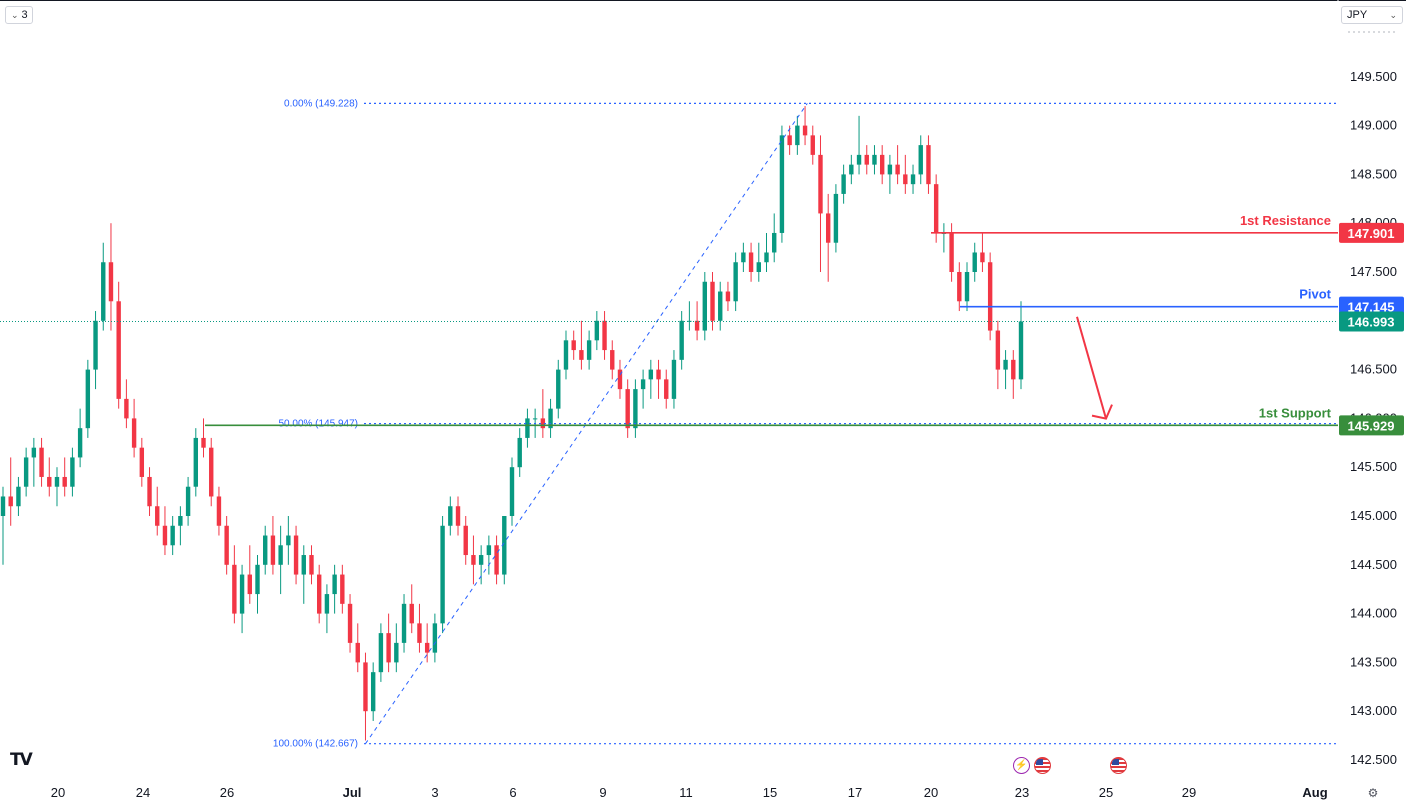 Image resolution: width=1406 pixels, height=806 pixels. Describe the element at coordinates (19, 15) in the screenshot. I see `interval-dropdown: ⌄ 3` at that location.